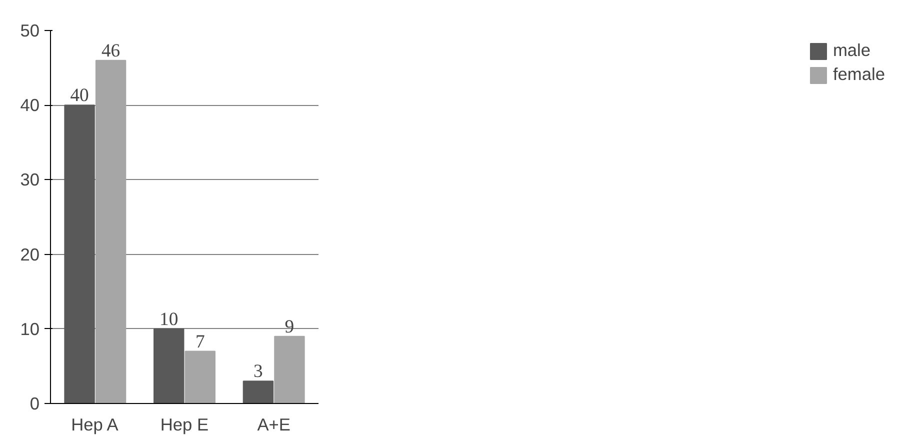  What do you see at coordinates (35, 404) in the screenshot?
I see `y-tick-label: 0` at bounding box center [35, 404].